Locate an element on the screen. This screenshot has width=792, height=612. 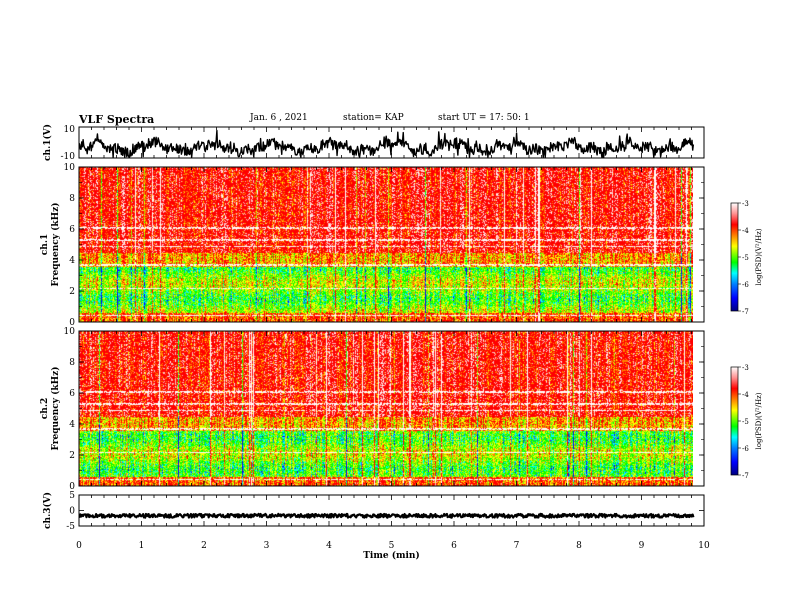
ch1-spectrogram-ytick-label: 4 is located at coordinates (72, 261).